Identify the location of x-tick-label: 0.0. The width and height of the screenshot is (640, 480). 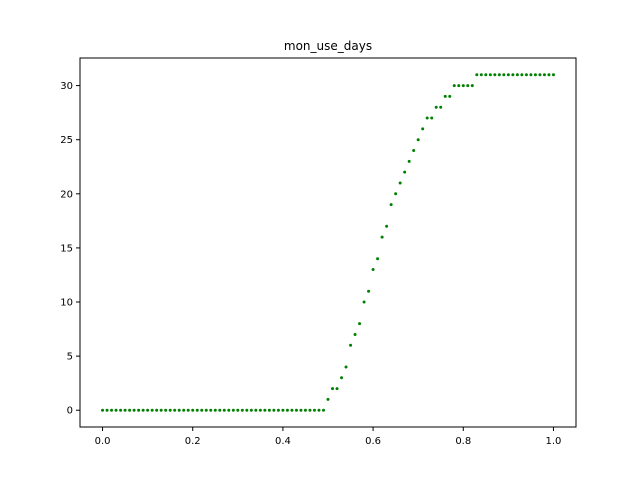
(103, 441).